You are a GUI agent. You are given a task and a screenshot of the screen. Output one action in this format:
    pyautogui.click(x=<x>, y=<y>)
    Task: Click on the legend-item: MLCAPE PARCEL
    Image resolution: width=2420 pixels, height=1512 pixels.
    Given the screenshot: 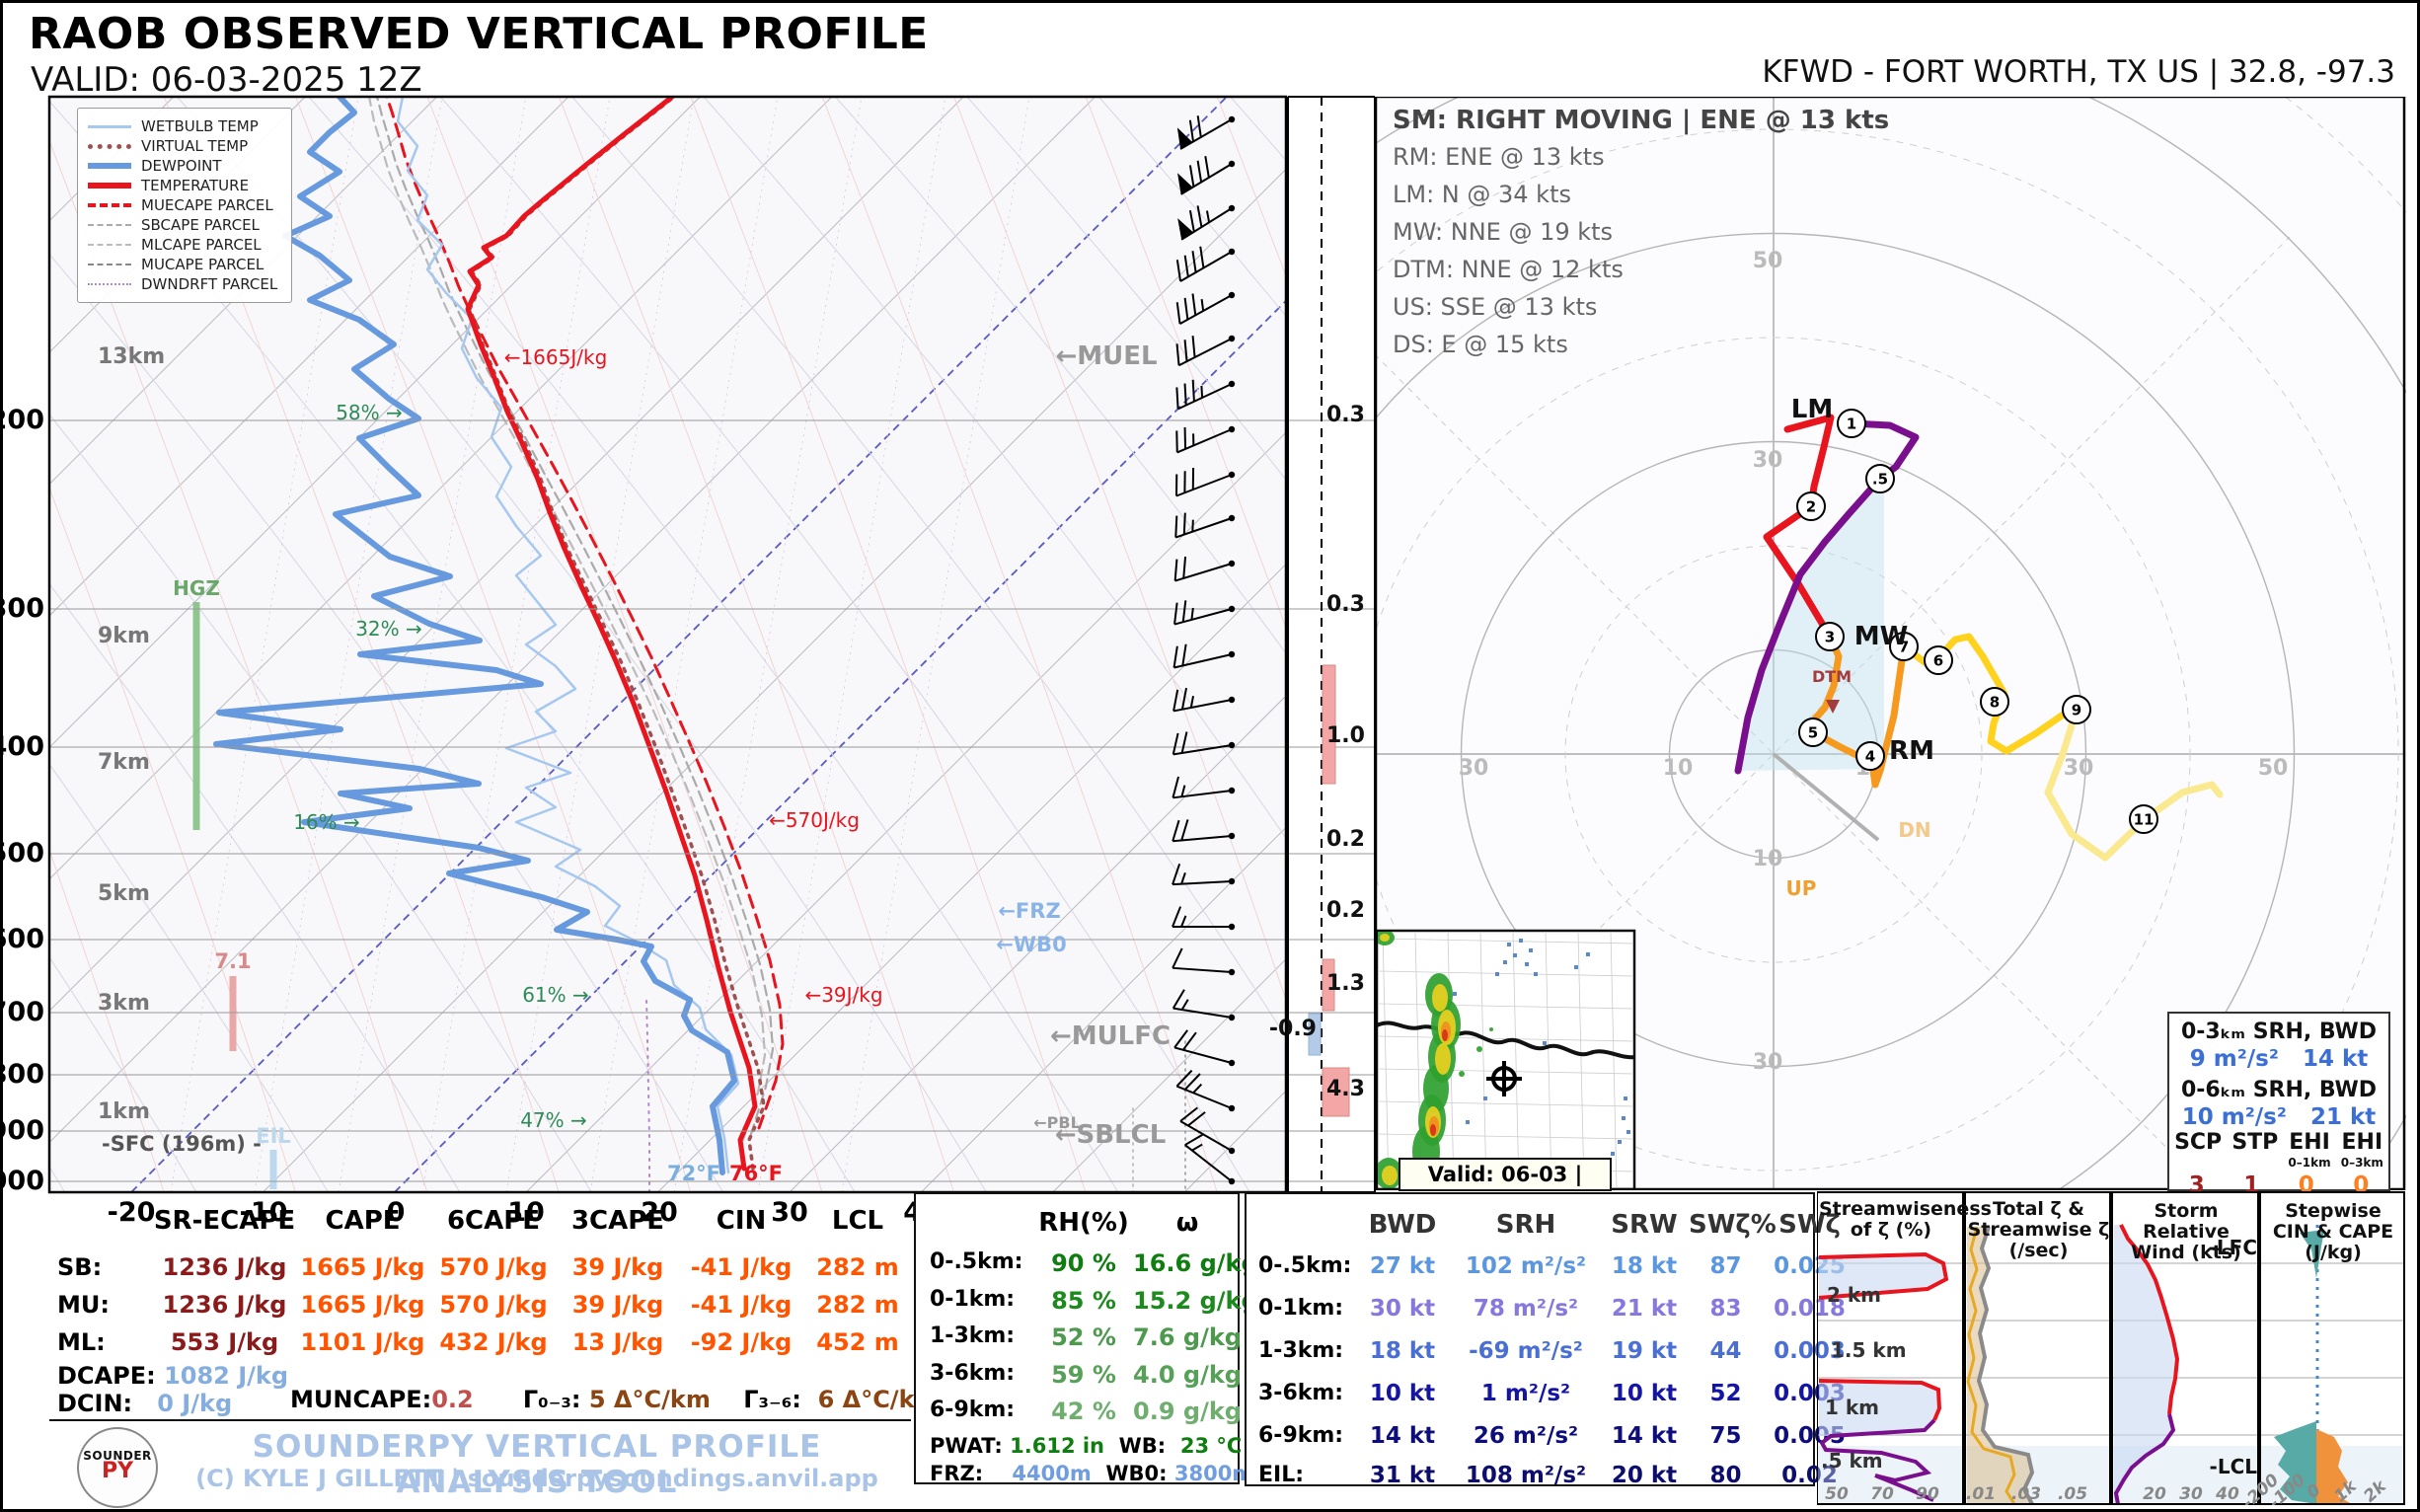 What is the action you would take?
    pyautogui.click(x=183, y=245)
    